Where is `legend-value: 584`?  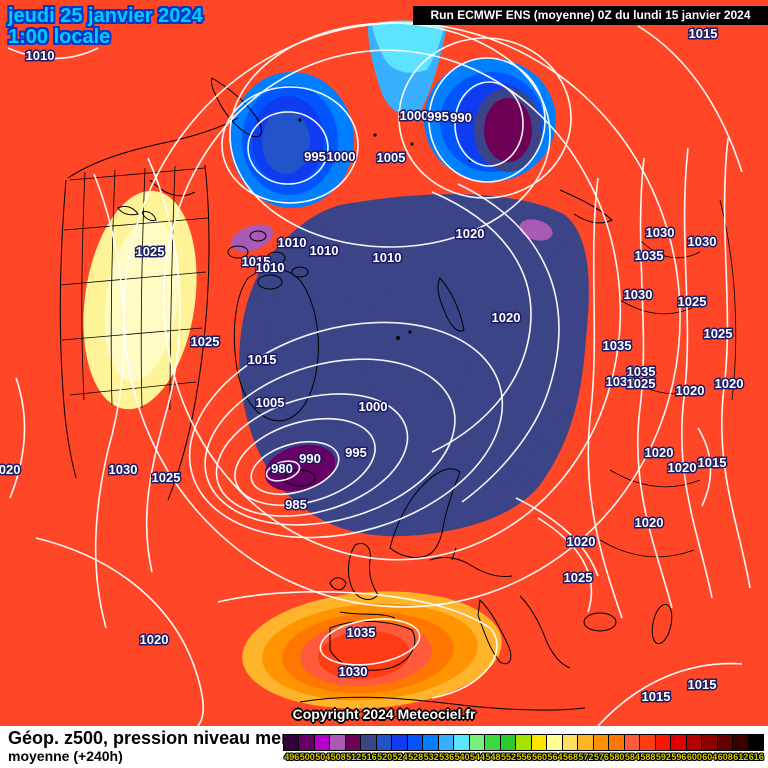
legend-value: 584 is located at coordinates (632, 757).